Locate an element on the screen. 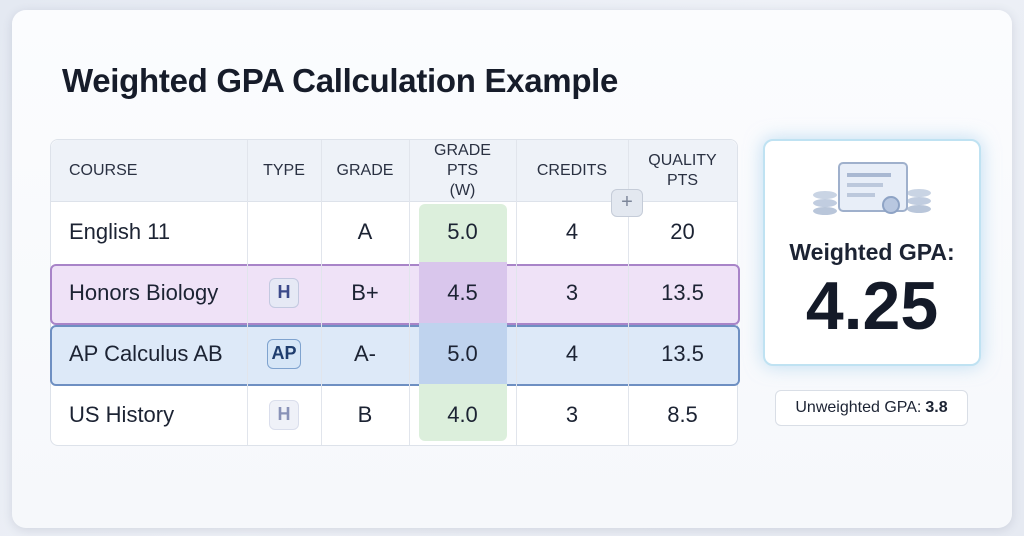 This screenshot has width=1024, height=536. weighted-value: 4.25 is located at coordinates (872, 306).